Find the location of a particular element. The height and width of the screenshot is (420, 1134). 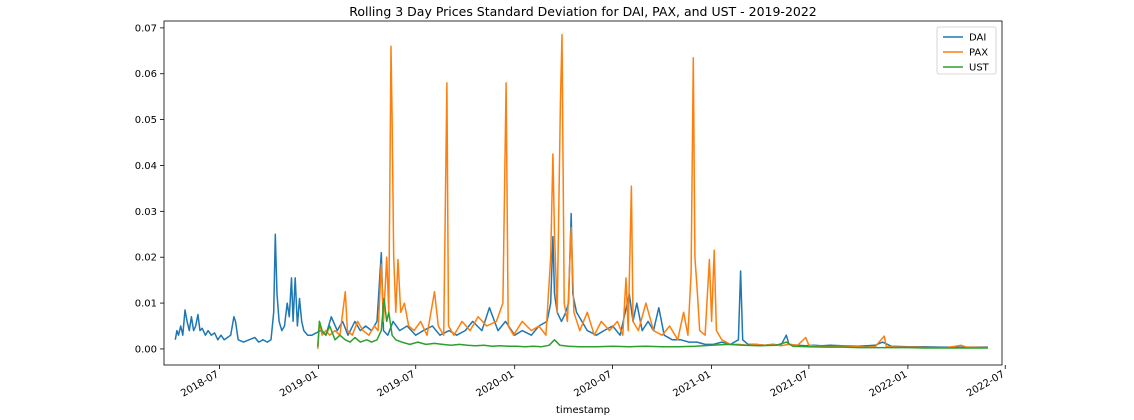

y-axis: 0.00 0.01 0.02 0.03 0.04 0.05 0.06 0.07 is located at coordinates (149, 189).